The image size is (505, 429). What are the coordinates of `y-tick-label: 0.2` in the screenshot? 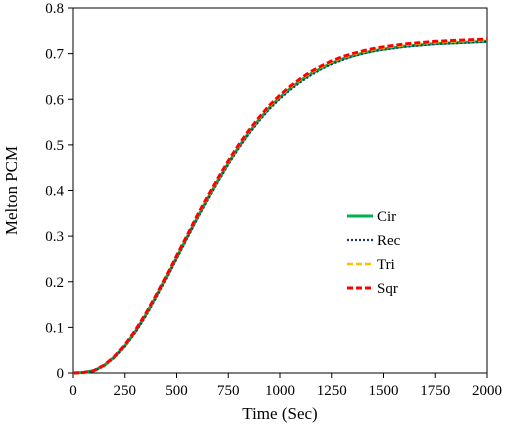 It's located at (54, 283).